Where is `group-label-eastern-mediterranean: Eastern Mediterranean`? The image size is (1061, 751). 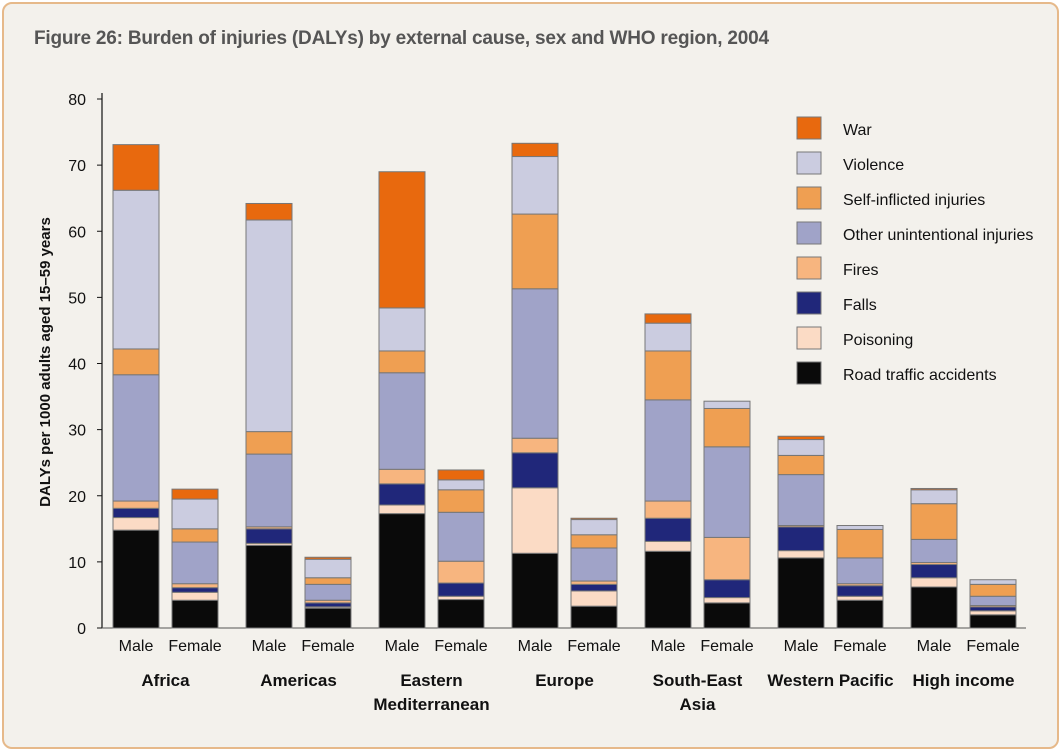 group-label-eastern-mediterranean: Eastern Mediterranean is located at coordinates (431, 692).